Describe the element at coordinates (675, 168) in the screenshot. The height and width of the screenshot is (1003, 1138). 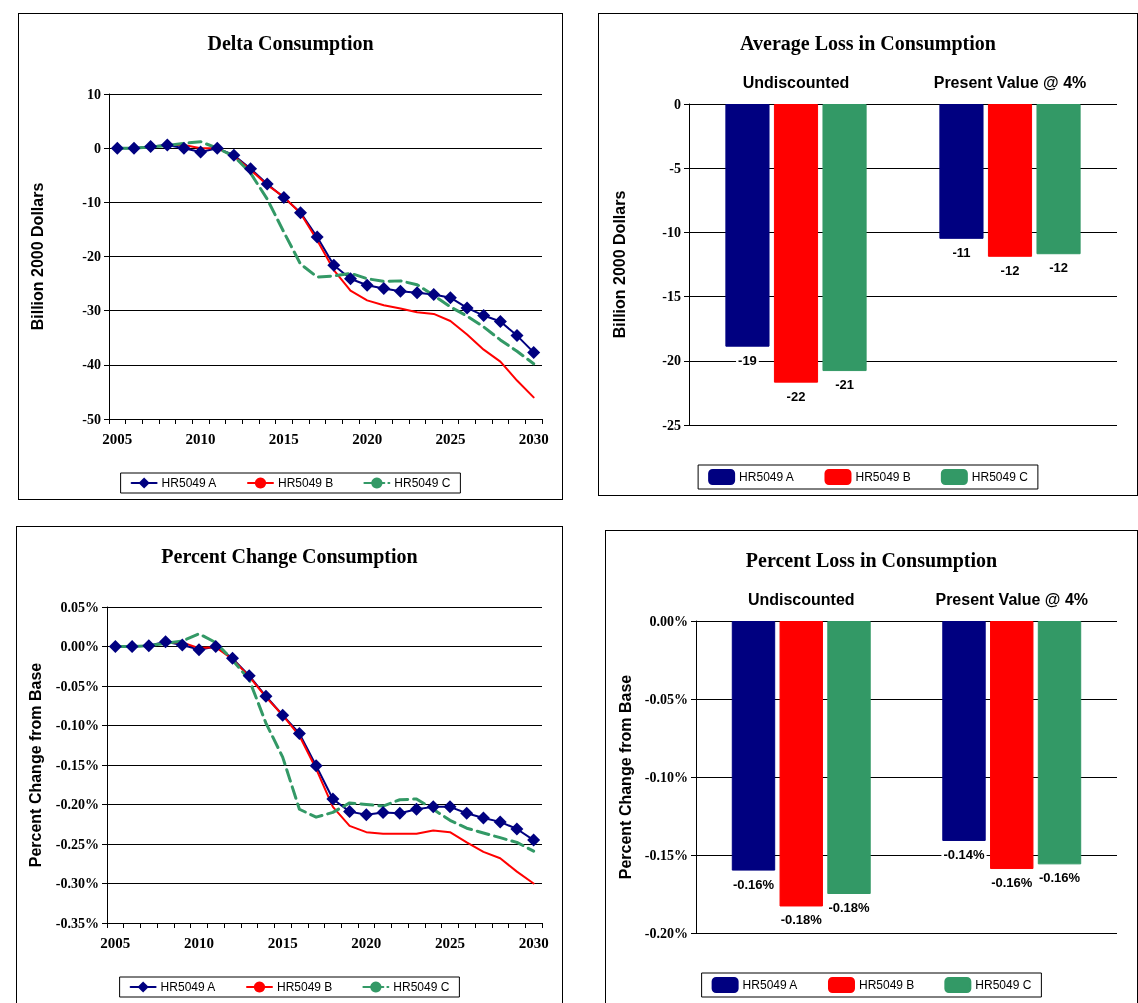
I see `y-tick-label: -5` at that location.